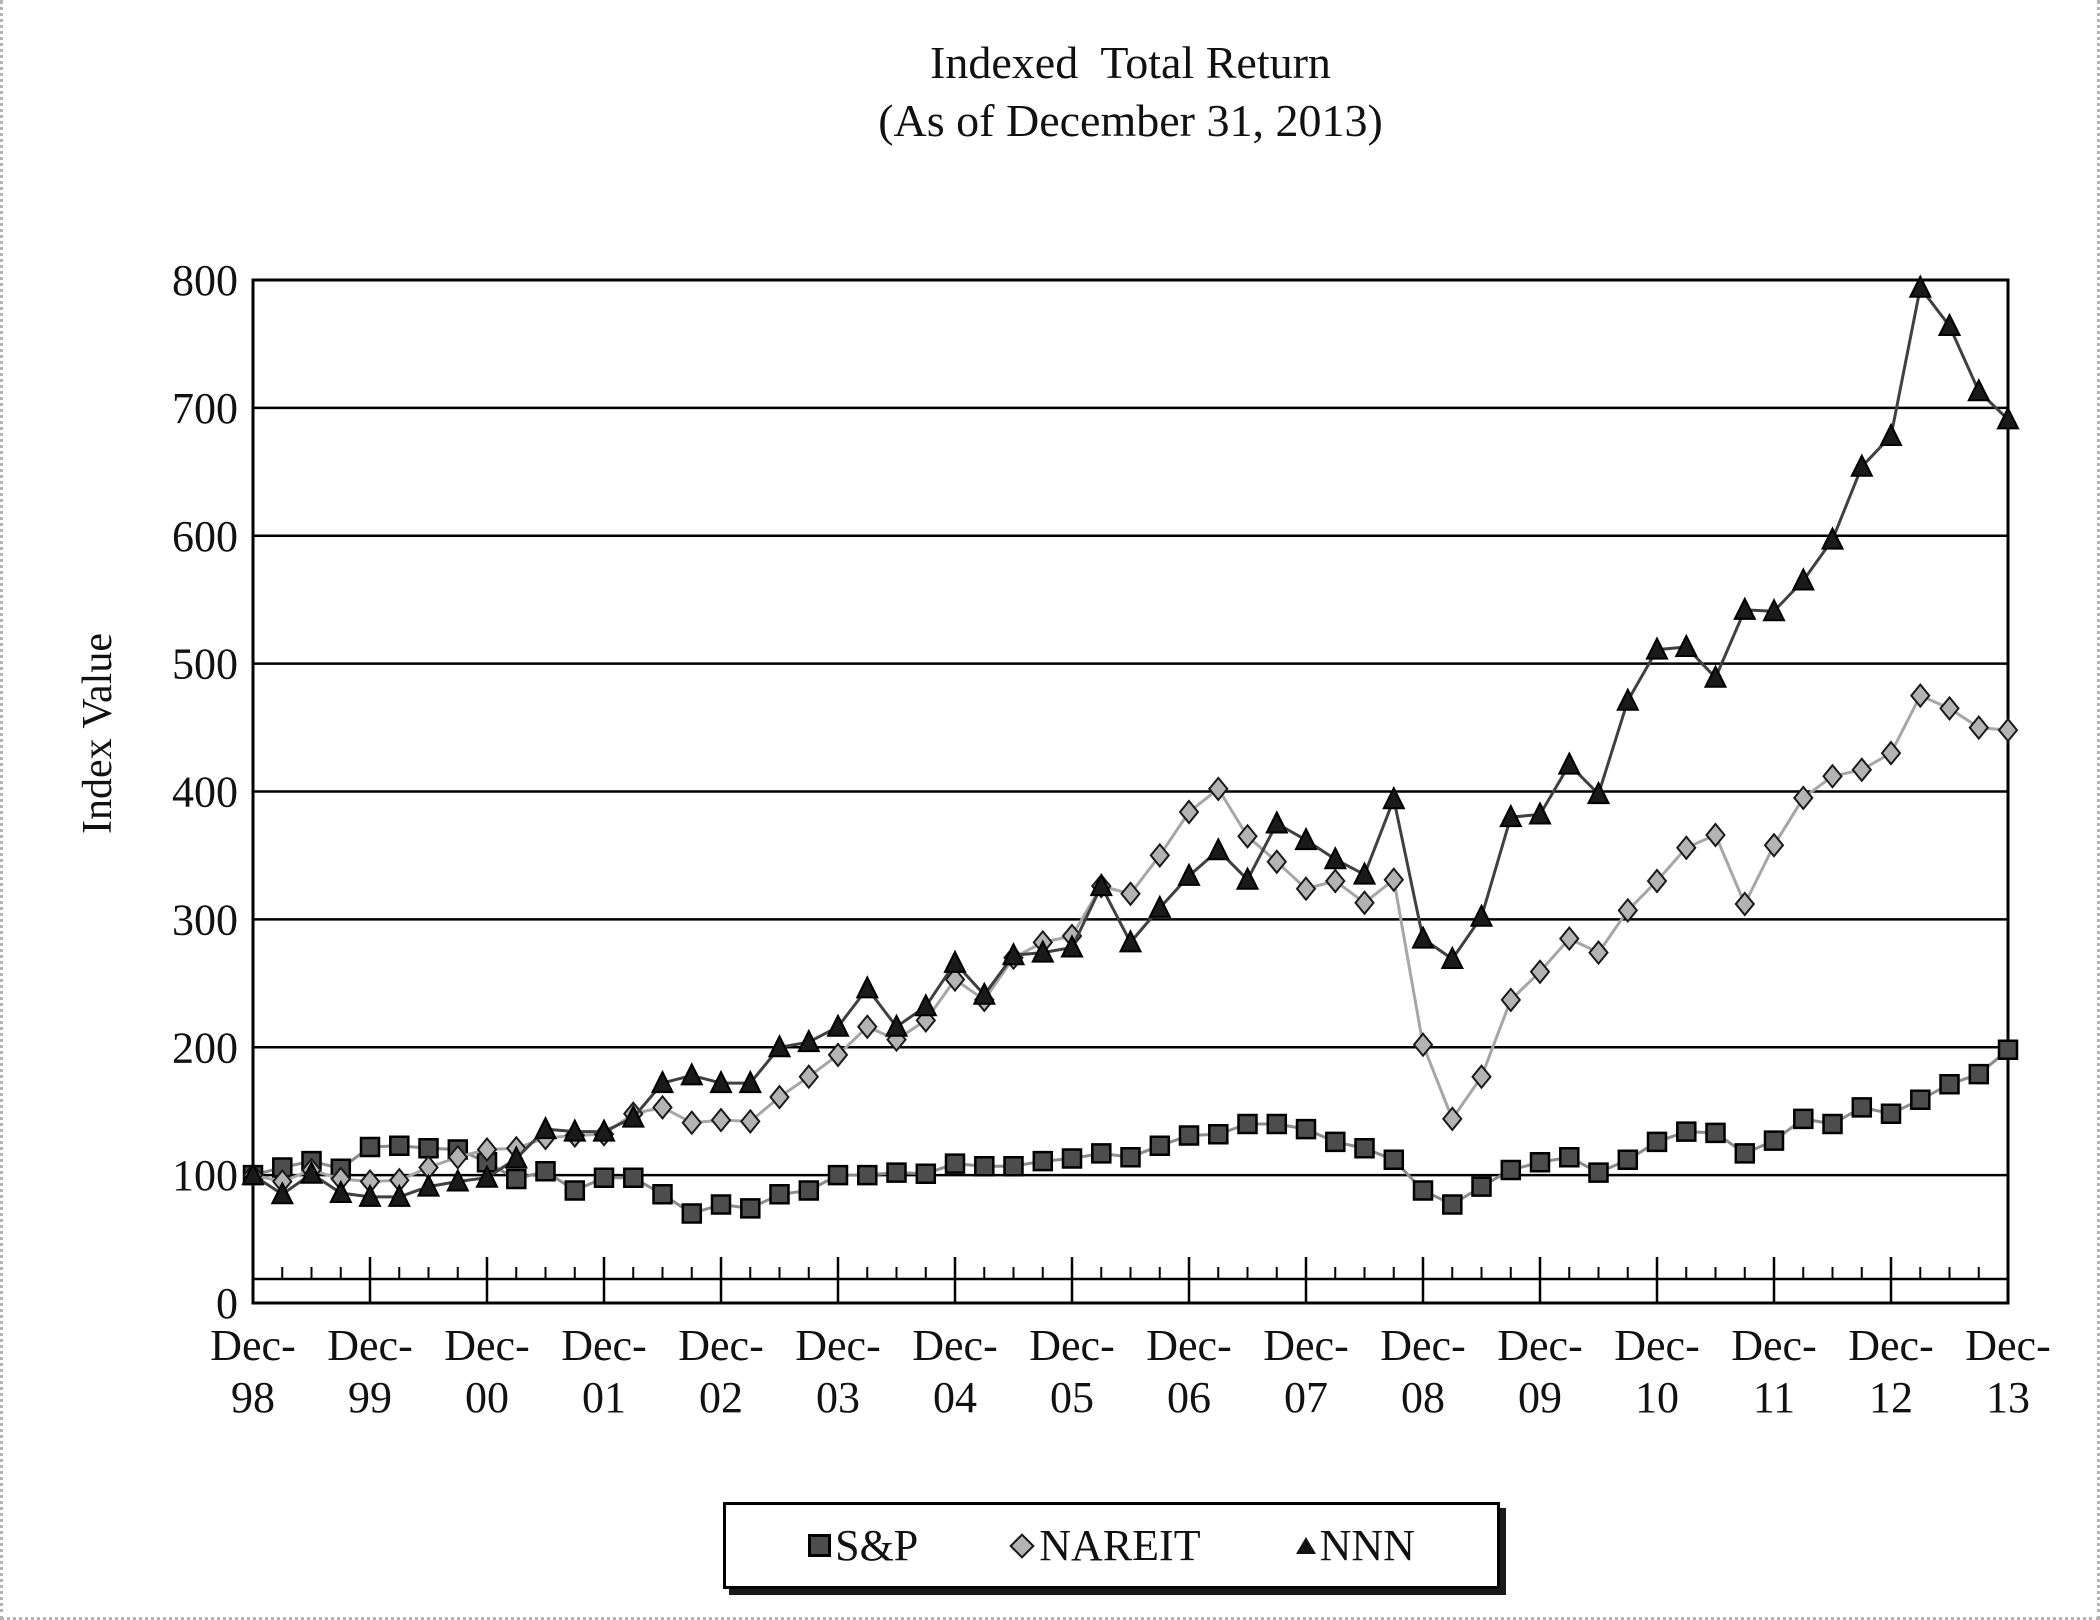 This screenshot has height=1620, width=2100. What do you see at coordinates (838, 1397) in the screenshot?
I see `x-tick-label-year: 03` at bounding box center [838, 1397].